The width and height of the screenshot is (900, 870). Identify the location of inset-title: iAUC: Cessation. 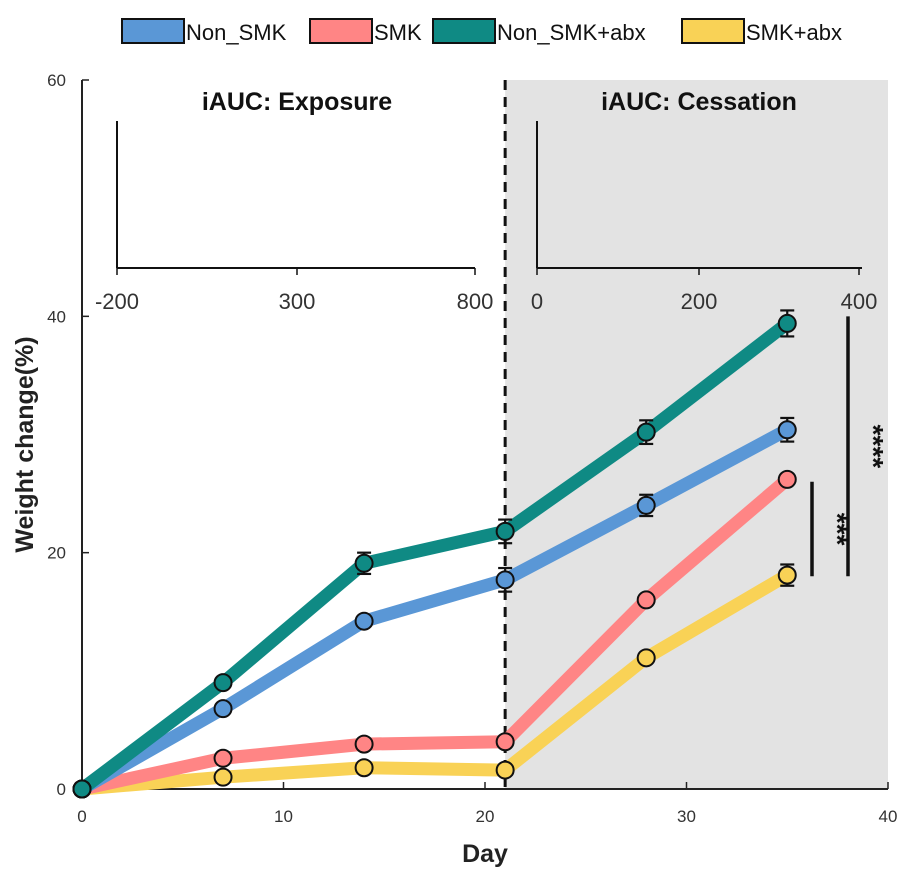
(699, 102).